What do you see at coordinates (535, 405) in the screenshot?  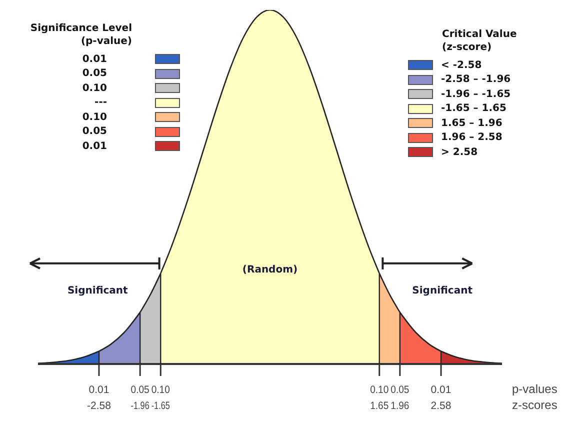 I see `x-axis-title: z-scores` at bounding box center [535, 405].